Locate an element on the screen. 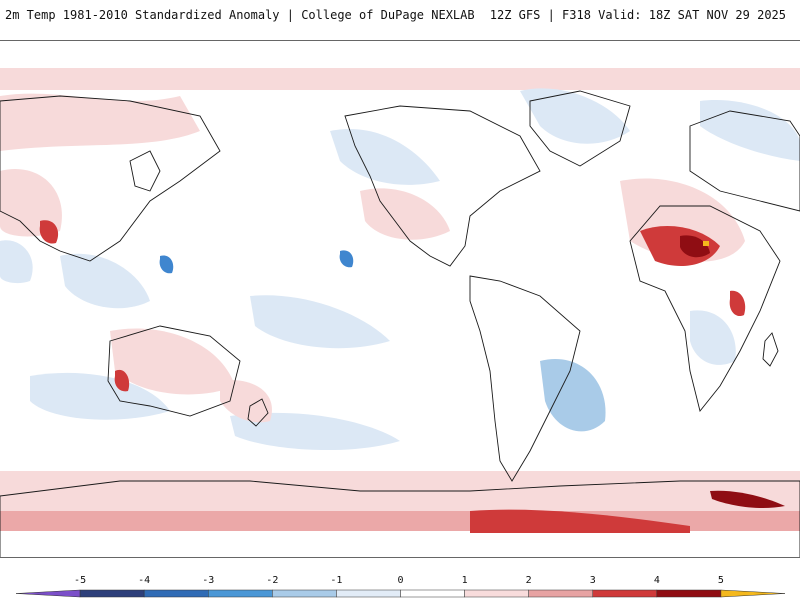  colorbar-tick-label: 2 is located at coordinates (528, 580).